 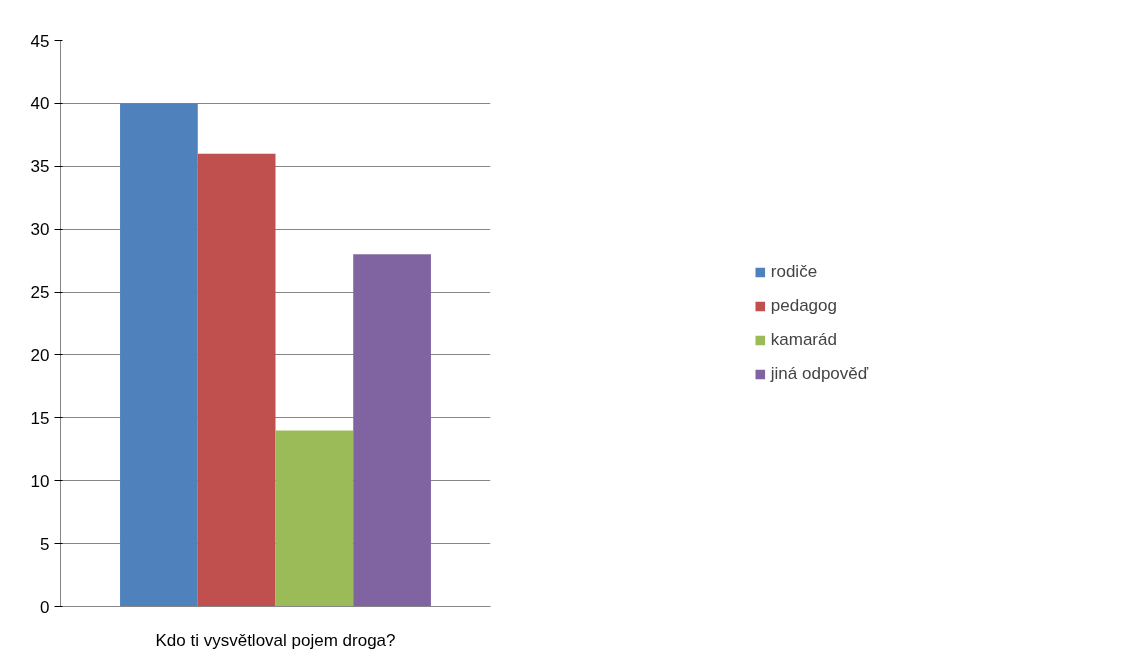 I want to click on y-tick-label: 35, so click(x=40, y=167).